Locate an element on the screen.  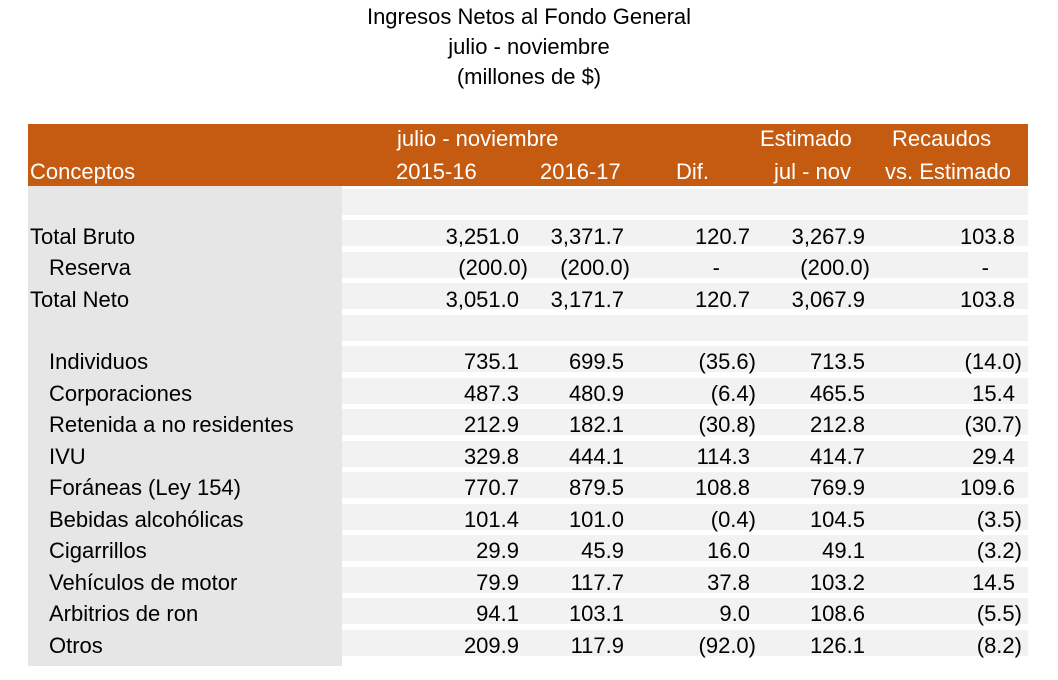
cell-2016-17: 182.1 is located at coordinates (596, 424).